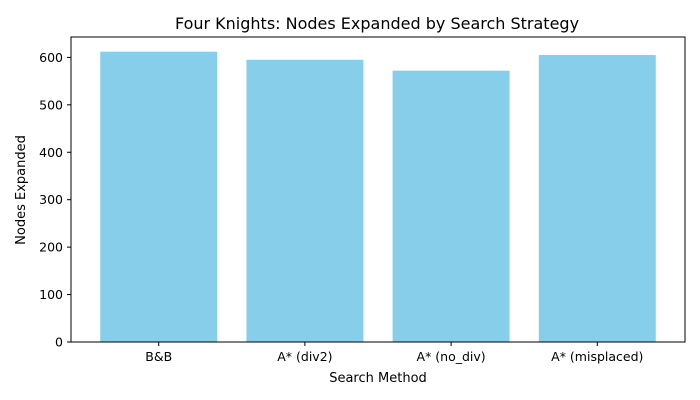  I want to click on y-tick-label: 400, so click(51, 152).